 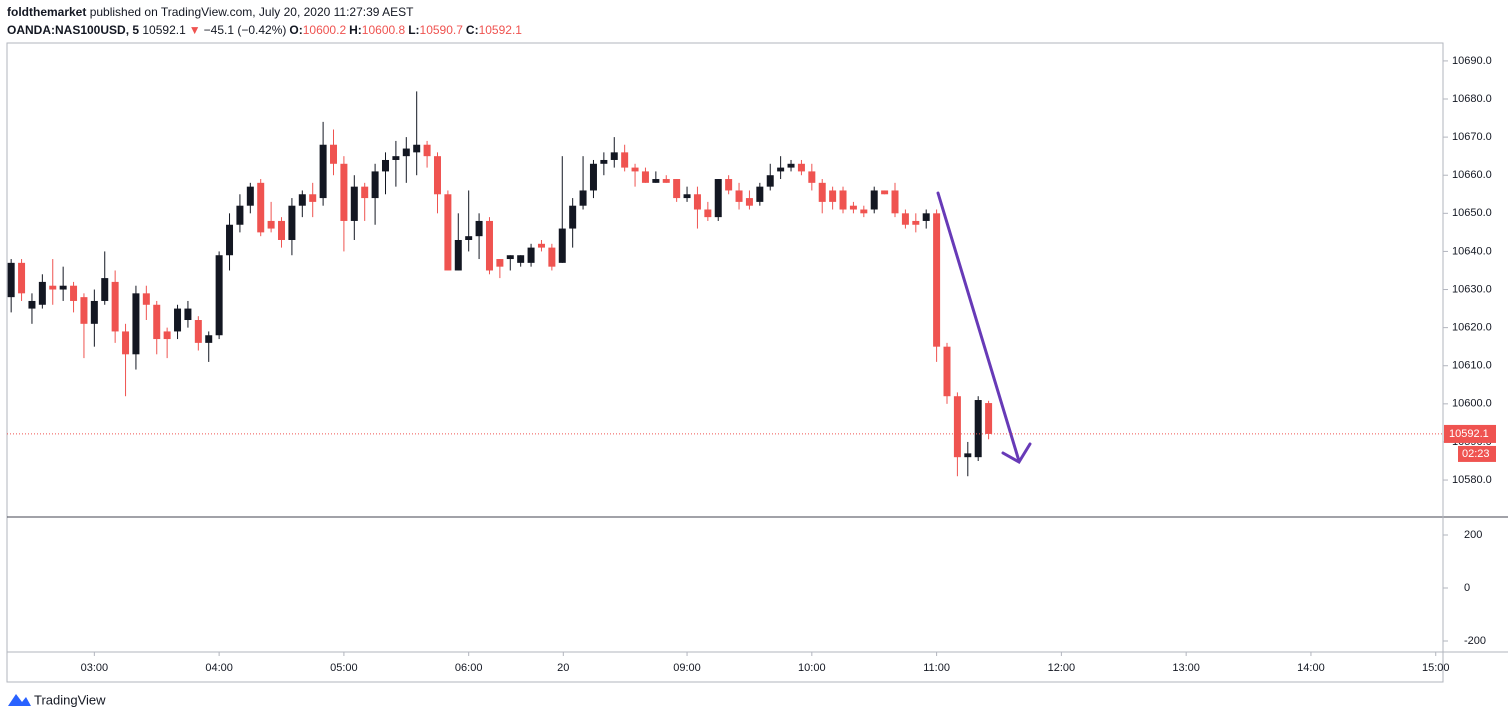 I want to click on last: 10592.1, so click(x=164, y=30).